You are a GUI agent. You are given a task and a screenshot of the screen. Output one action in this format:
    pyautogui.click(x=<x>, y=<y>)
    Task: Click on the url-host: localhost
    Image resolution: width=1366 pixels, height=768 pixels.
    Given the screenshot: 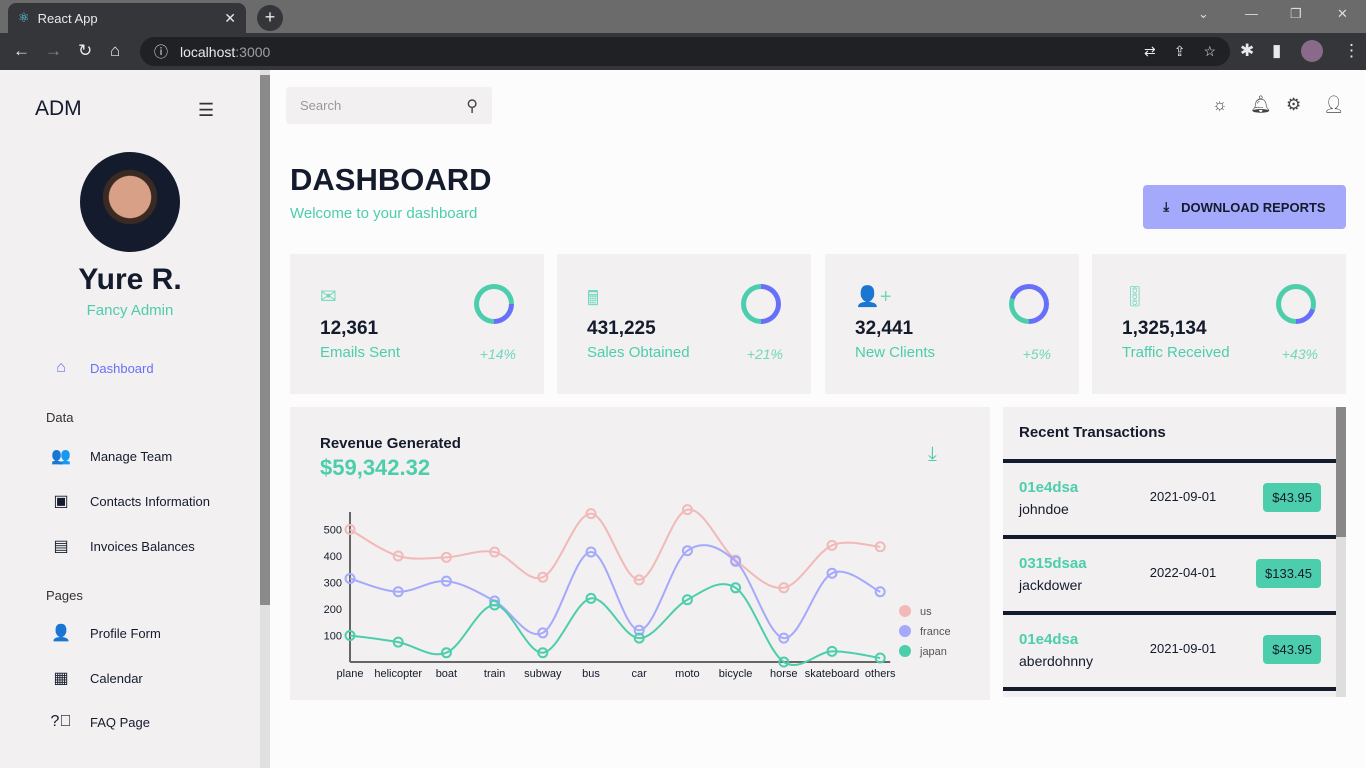 What is the action you would take?
    pyautogui.click(x=208, y=51)
    